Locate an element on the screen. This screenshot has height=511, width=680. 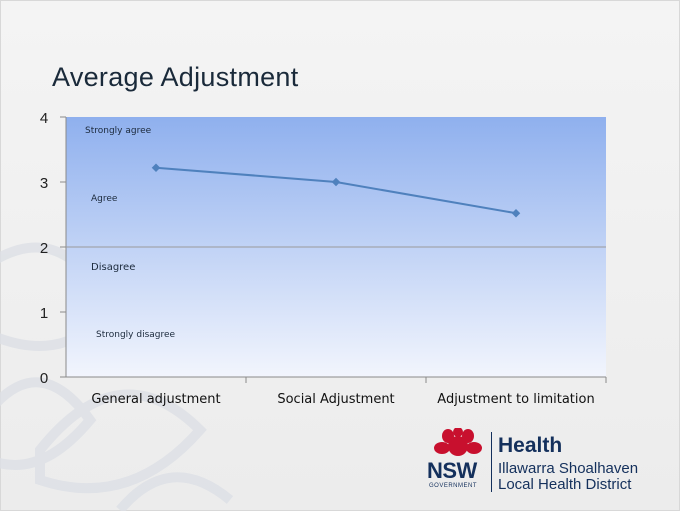
scale-annotation: Strongly disagree is located at coordinates (136, 335).